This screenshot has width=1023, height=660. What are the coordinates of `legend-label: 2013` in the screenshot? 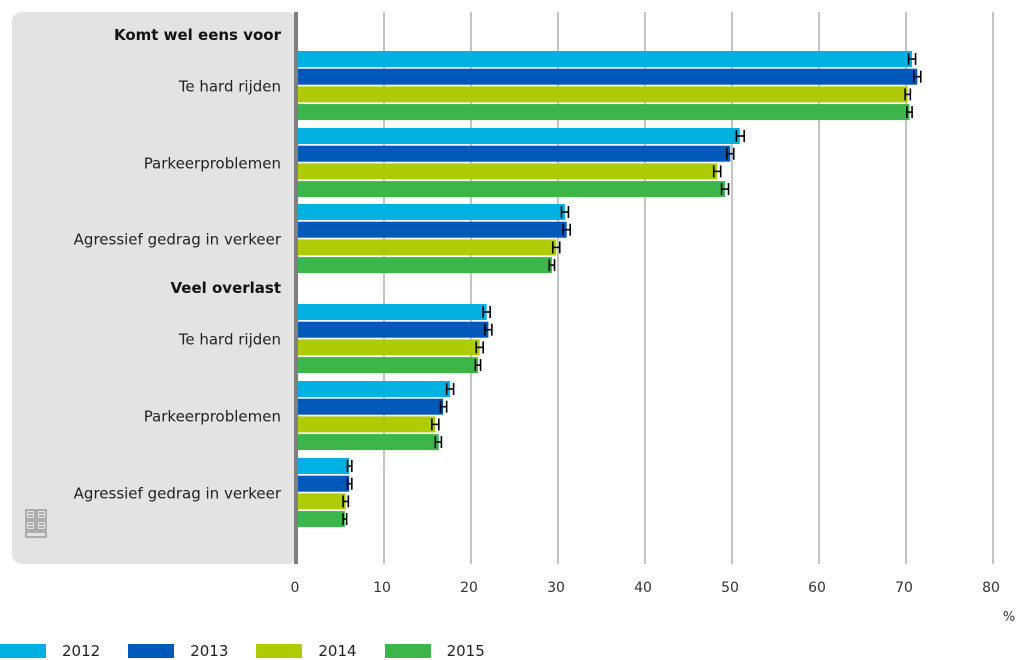 It's located at (209, 651).